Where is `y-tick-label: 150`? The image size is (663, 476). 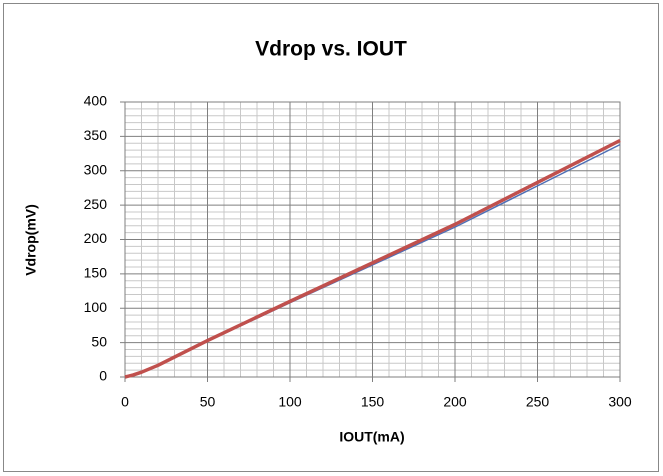
y-tick-label: 150 is located at coordinates (96, 273).